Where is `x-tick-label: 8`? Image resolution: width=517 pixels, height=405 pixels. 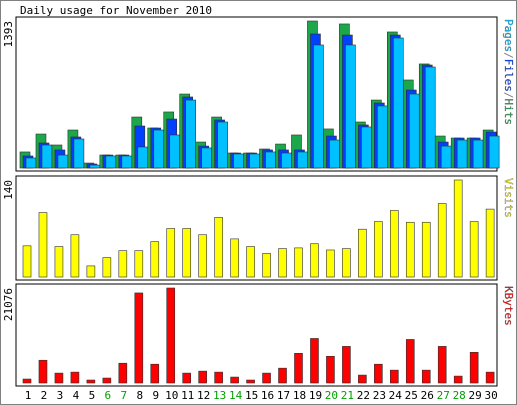
x-tick-label: 8 is located at coordinates (139, 395).